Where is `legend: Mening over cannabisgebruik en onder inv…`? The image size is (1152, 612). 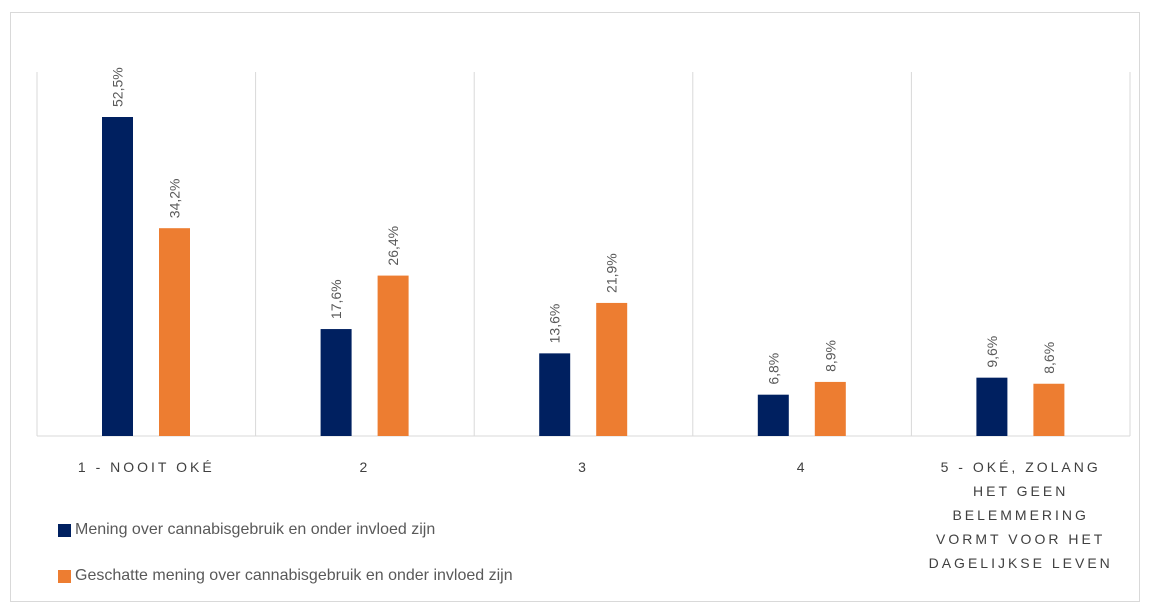 legend: Mening over cannabisgebruik en onder inv… is located at coordinates (285, 566).